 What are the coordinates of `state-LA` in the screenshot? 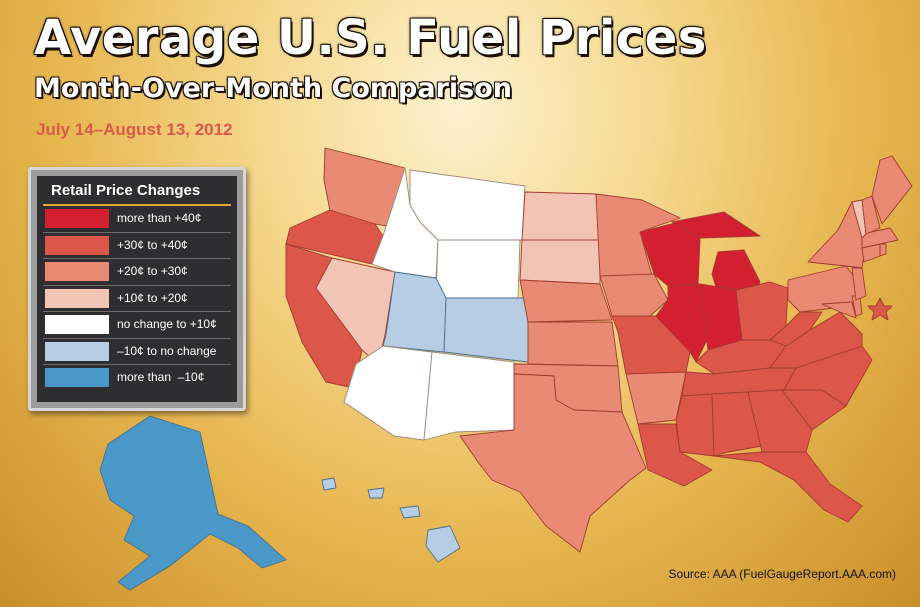 It's located at (675, 455).